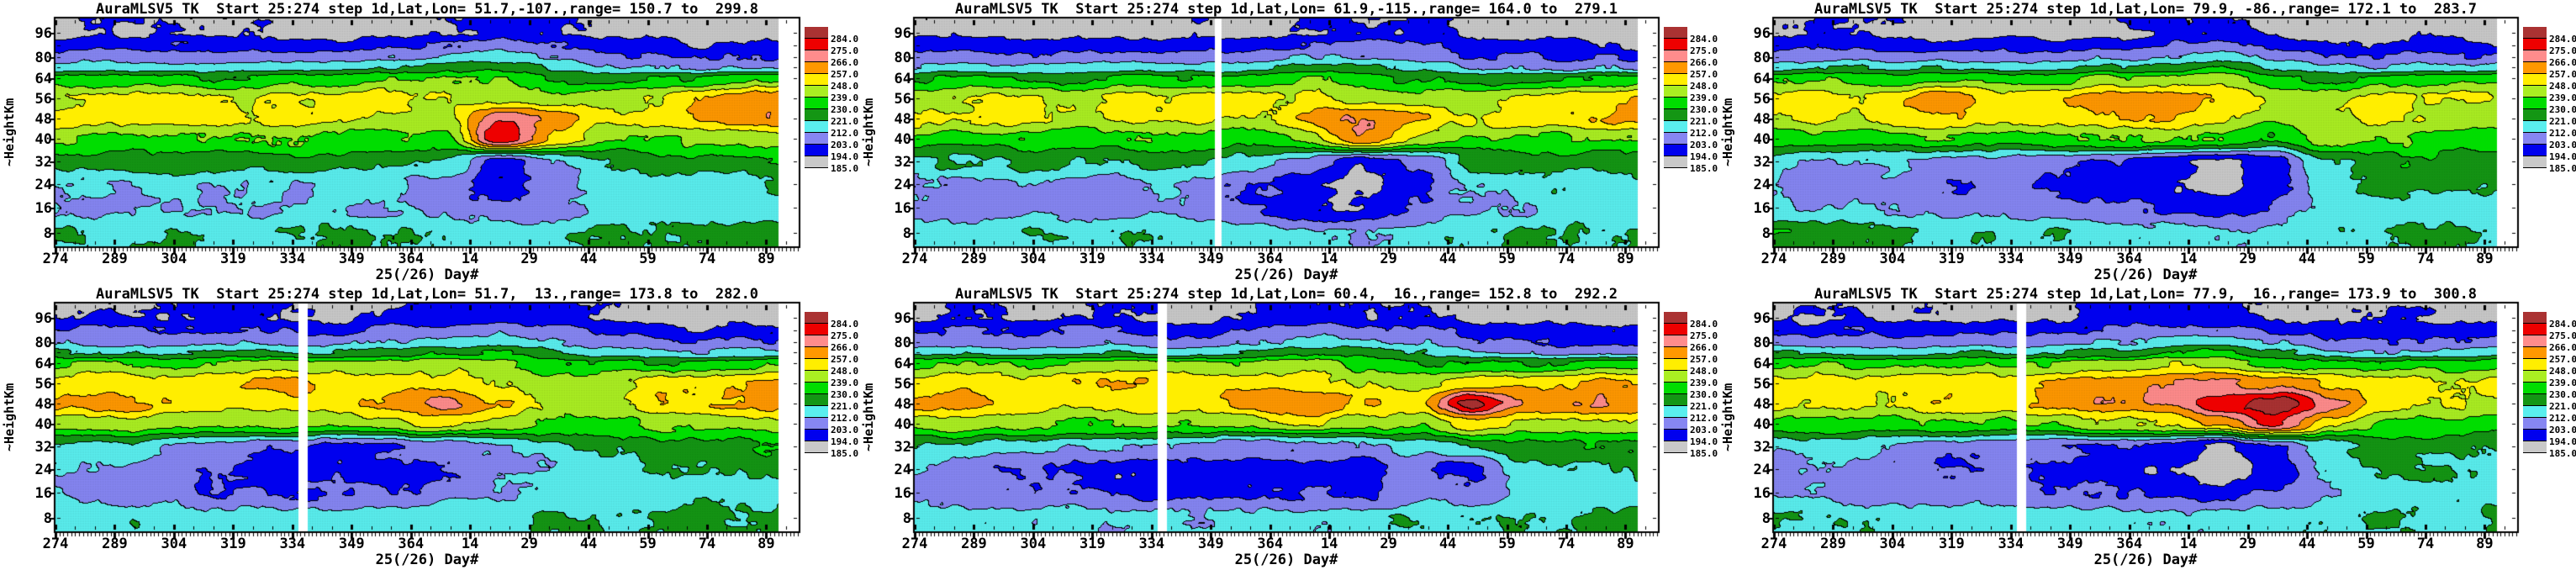 Image resolution: width=2576 pixels, height=570 pixels. What do you see at coordinates (2188, 259) in the screenshot?
I see `x-tick-label: 14` at bounding box center [2188, 259].